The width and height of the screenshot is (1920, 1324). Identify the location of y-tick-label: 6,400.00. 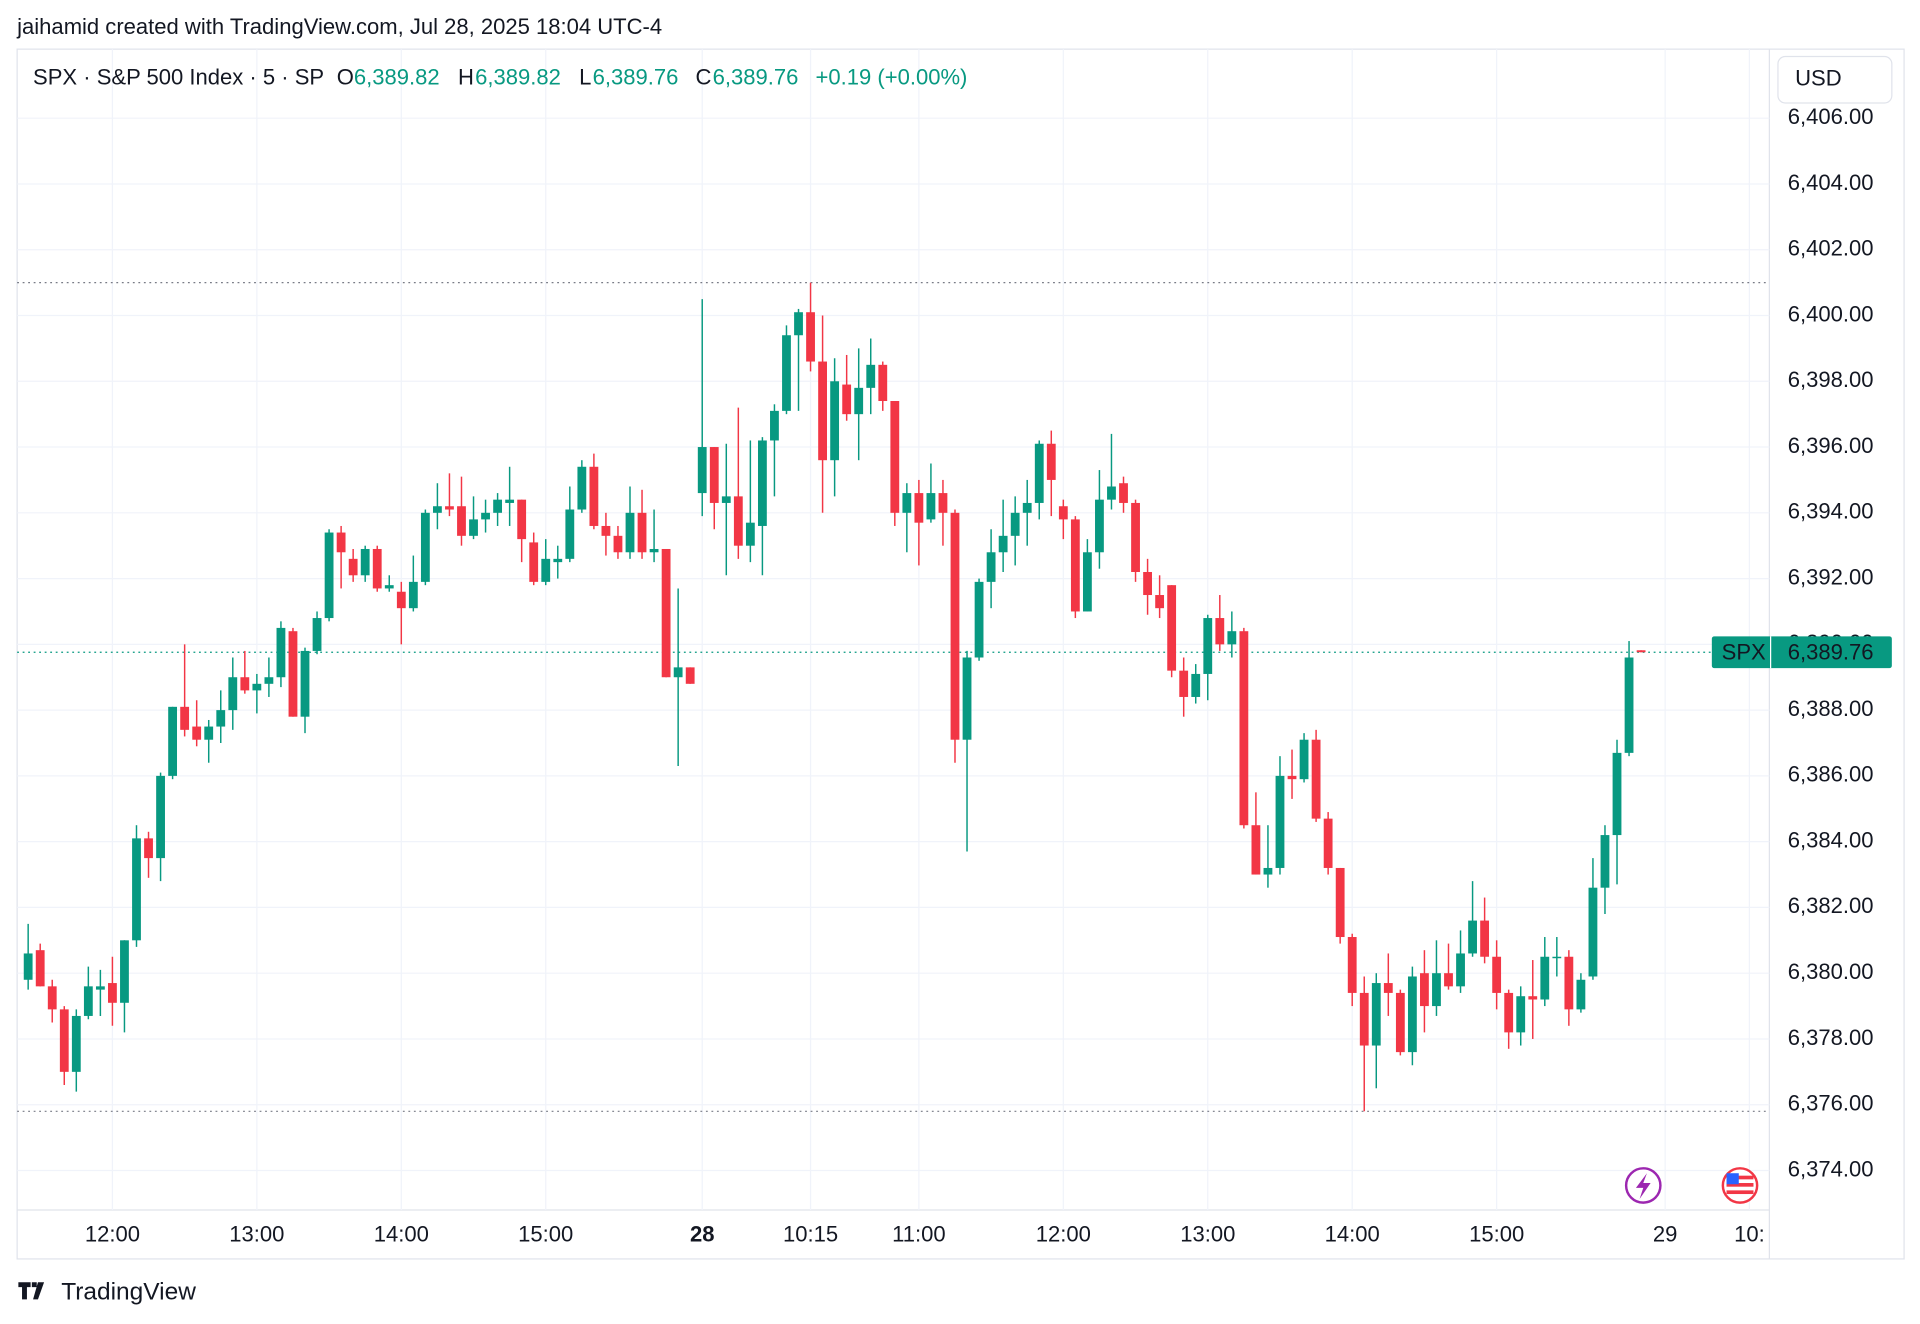
(1831, 313).